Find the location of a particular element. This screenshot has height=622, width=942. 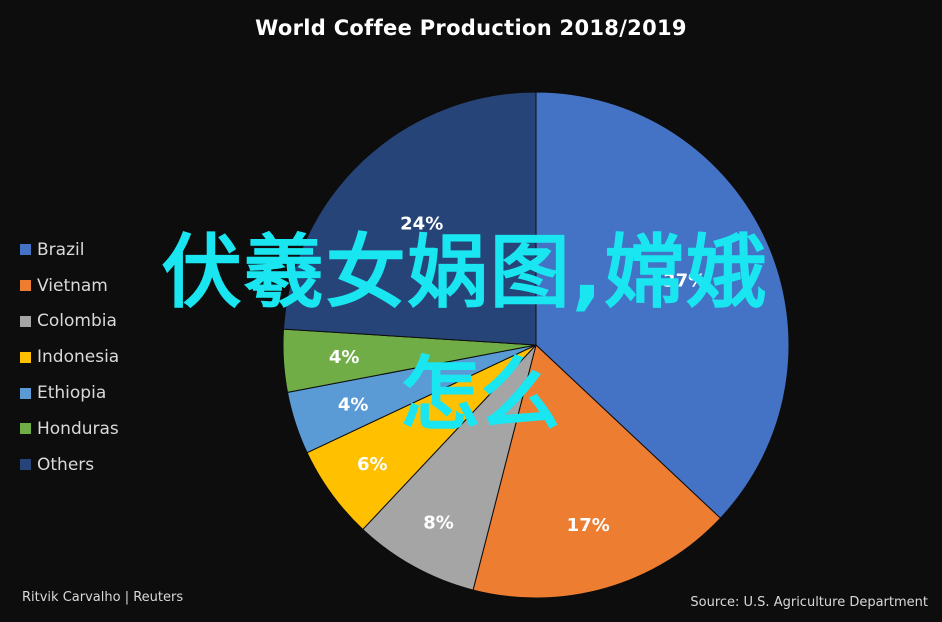

data-label-brazil: 37% is located at coordinates (684, 281).